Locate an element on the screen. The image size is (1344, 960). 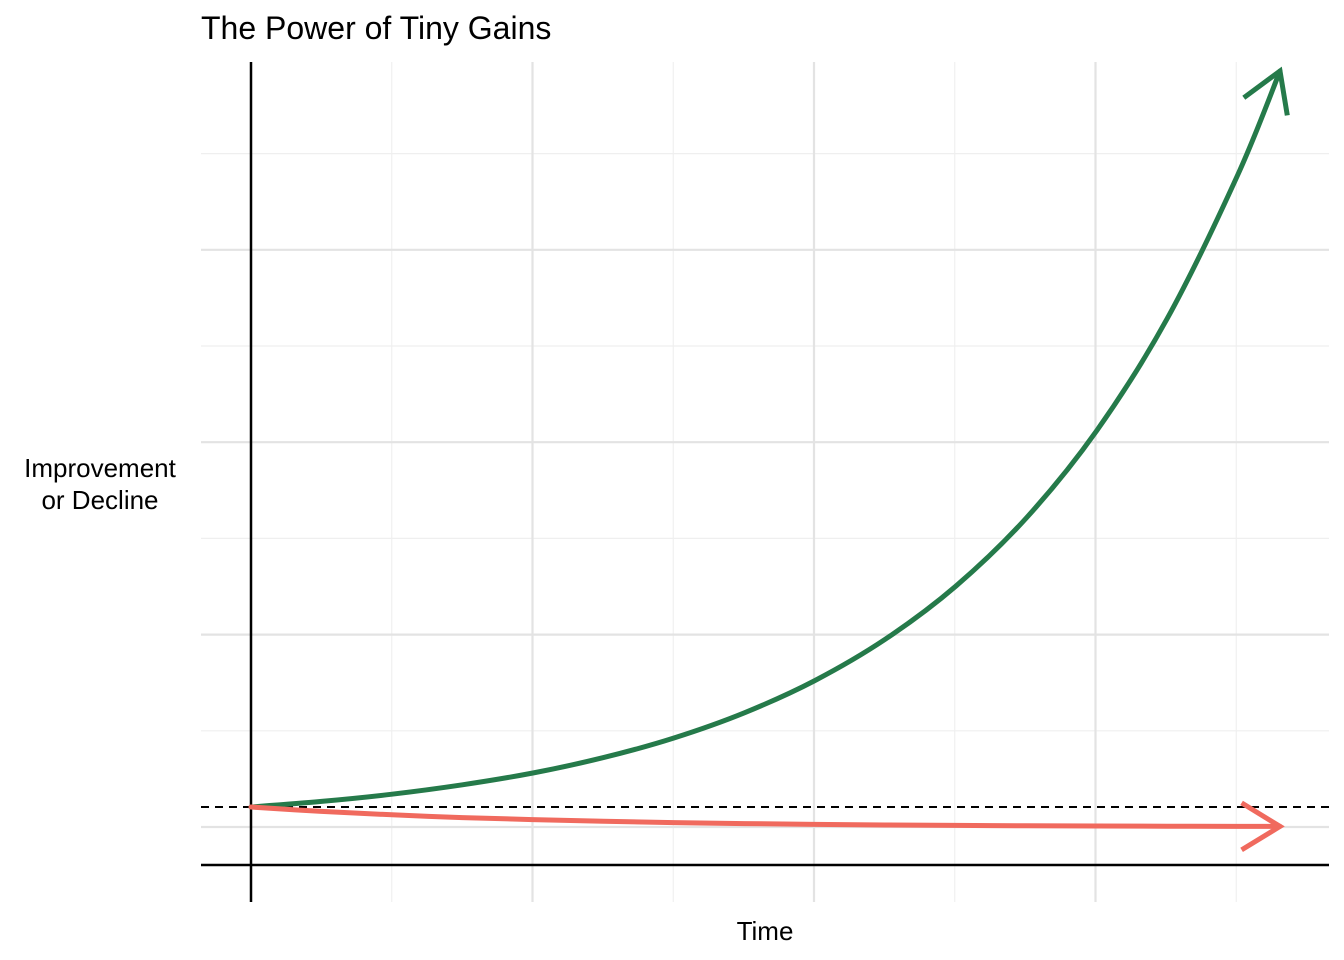
chart-title: The Power of Tiny Gains is located at coordinates (376, 28).